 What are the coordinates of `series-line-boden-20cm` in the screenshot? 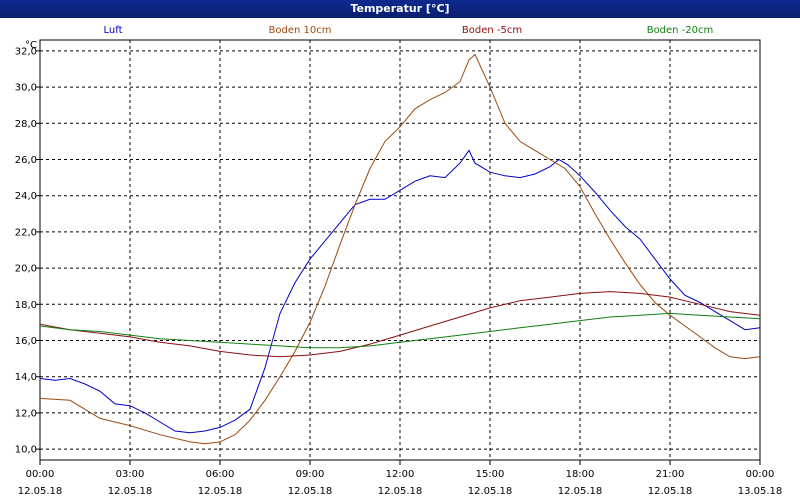 It's located at (400, 330).